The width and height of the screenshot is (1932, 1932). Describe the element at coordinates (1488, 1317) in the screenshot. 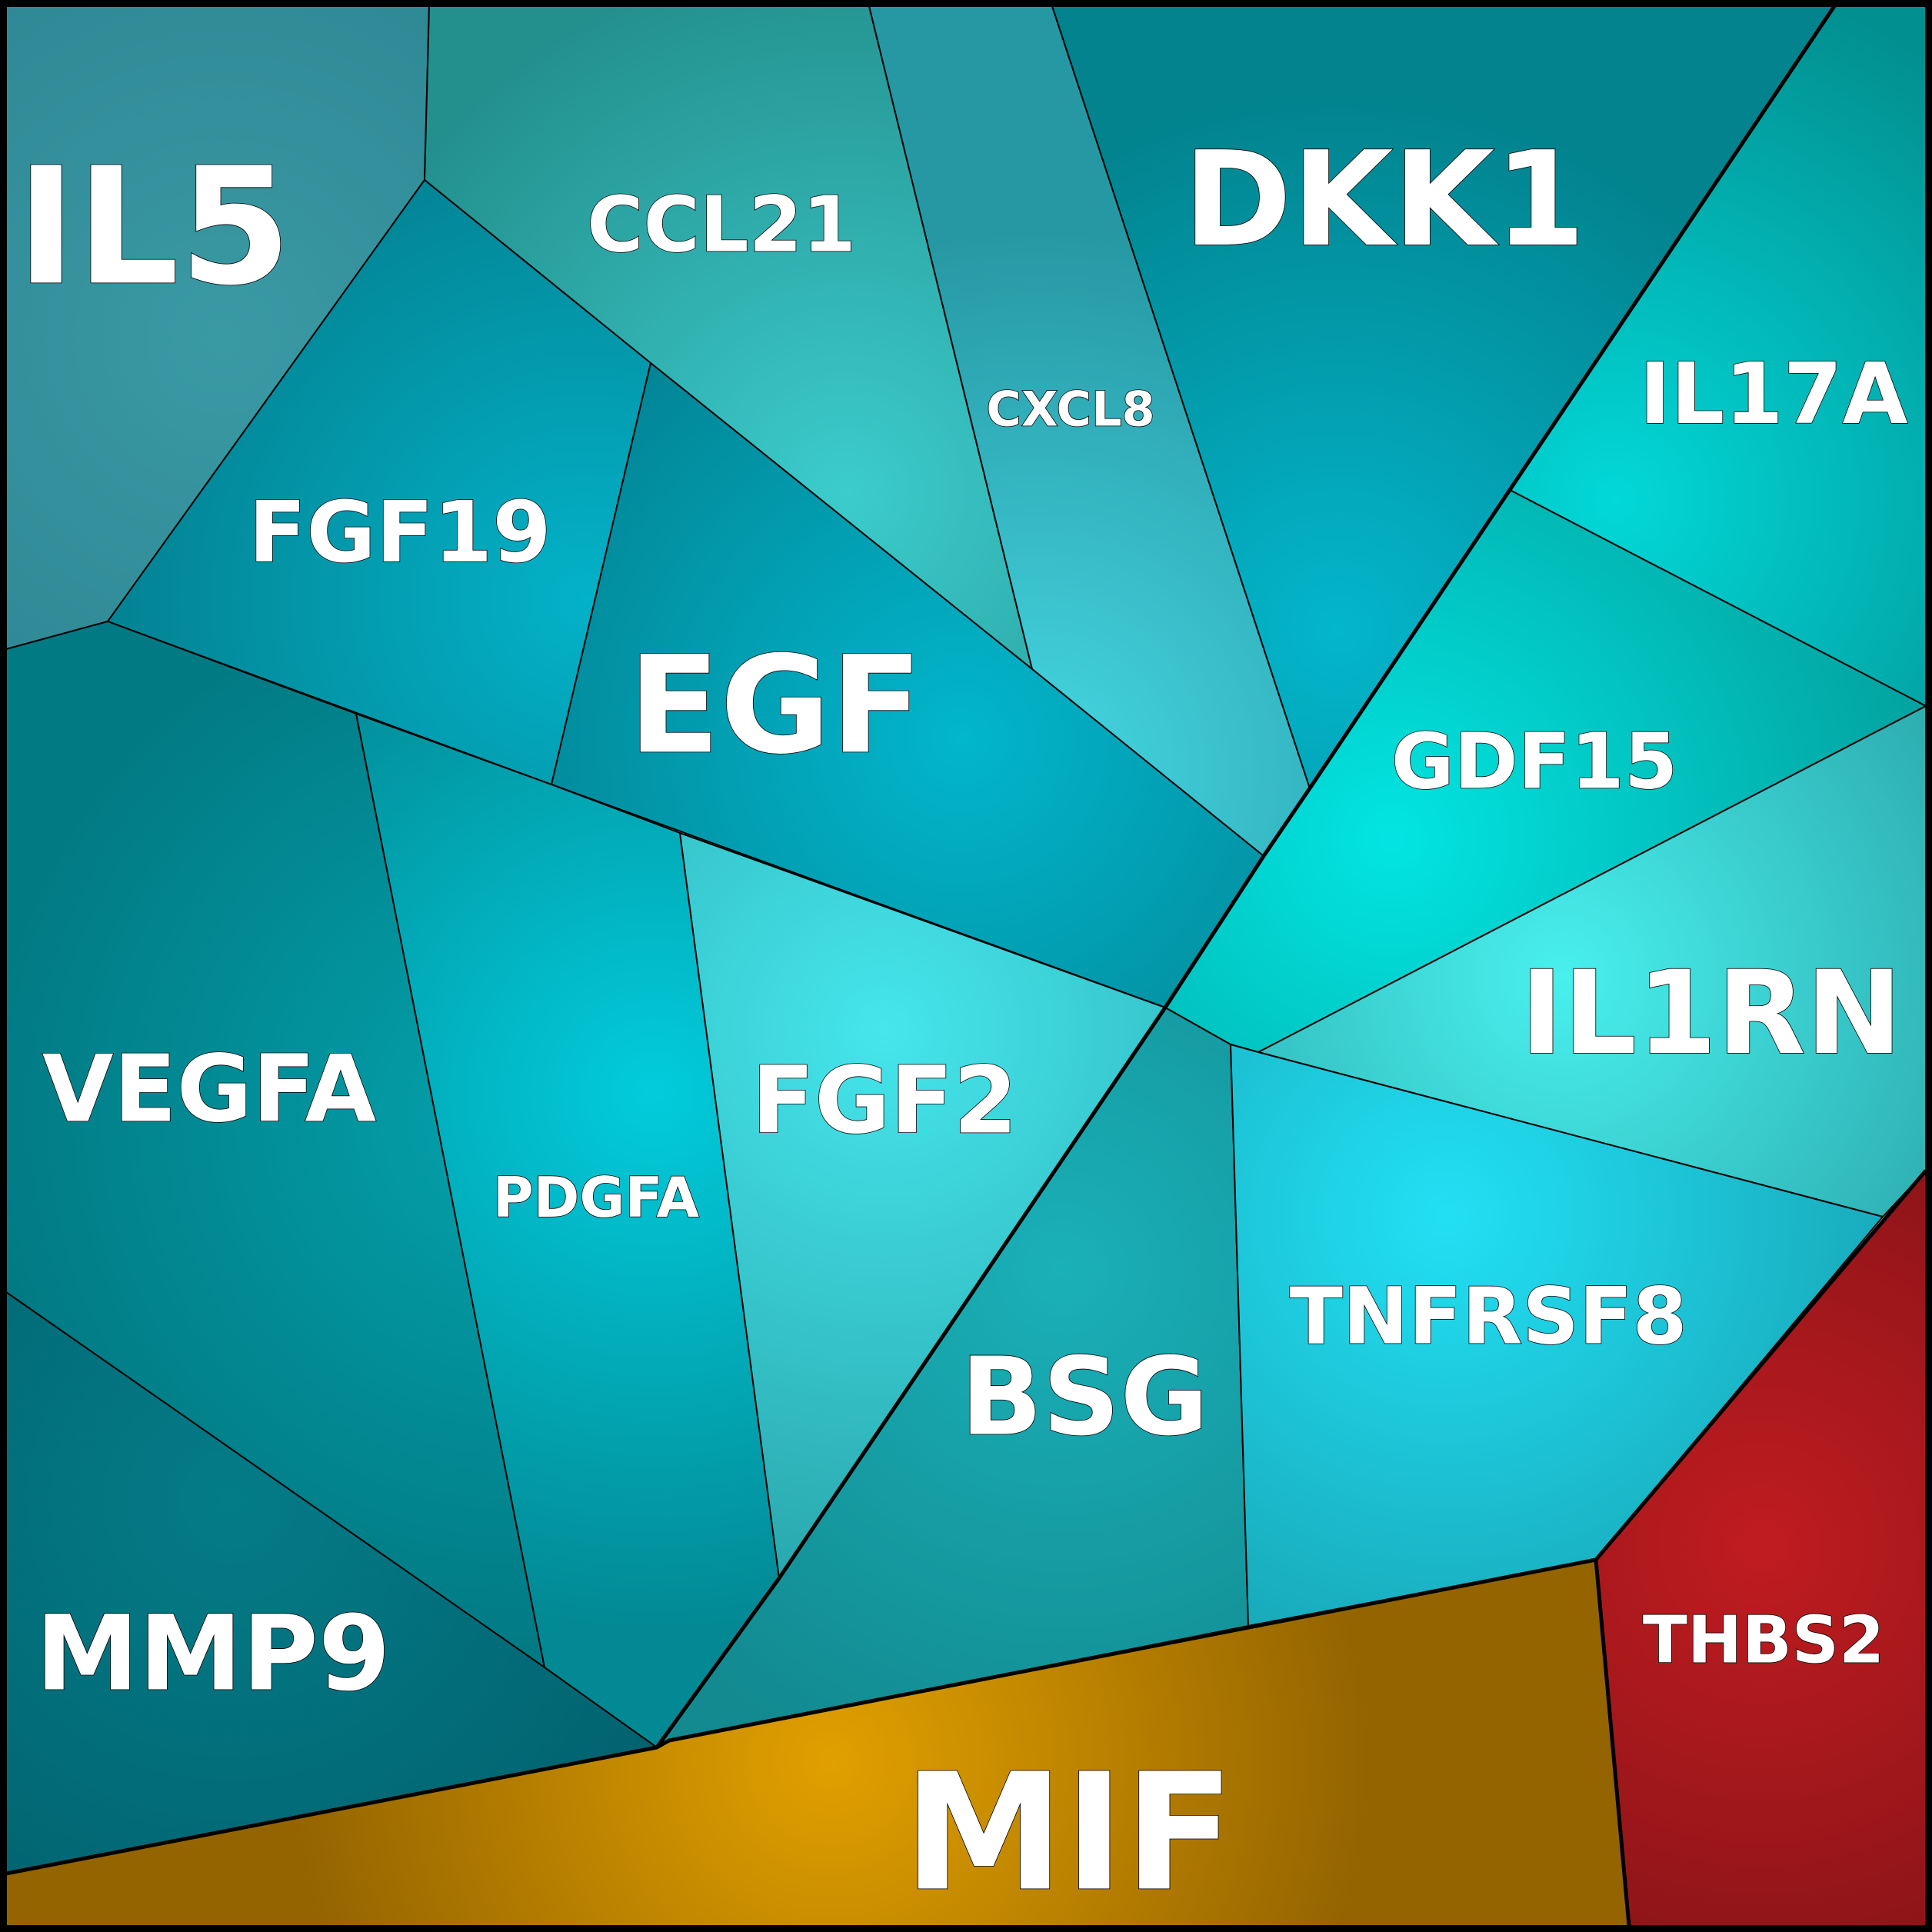

I see `label-tnfrsf8: TNFRSF8` at that location.